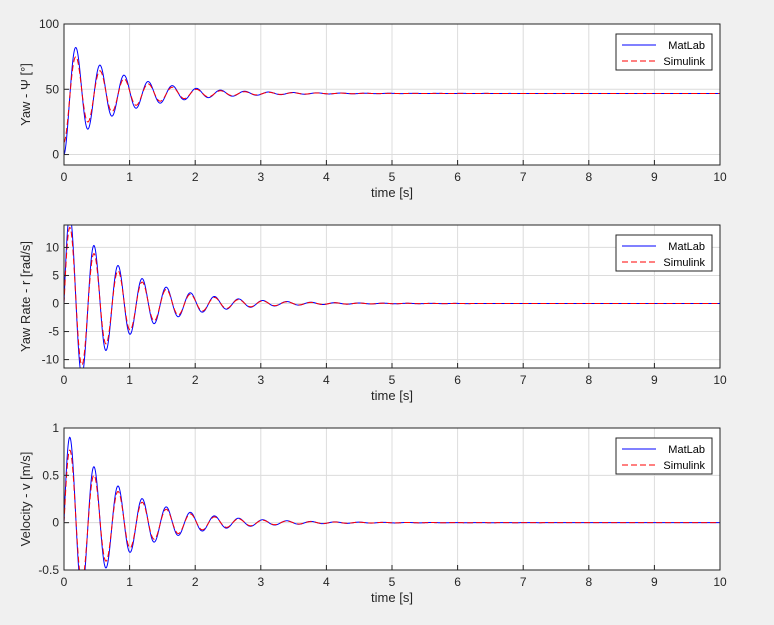 This screenshot has height=625, width=774. What do you see at coordinates (392, 597) in the screenshot?
I see `velocity-x-axis-label: time [s]` at bounding box center [392, 597].